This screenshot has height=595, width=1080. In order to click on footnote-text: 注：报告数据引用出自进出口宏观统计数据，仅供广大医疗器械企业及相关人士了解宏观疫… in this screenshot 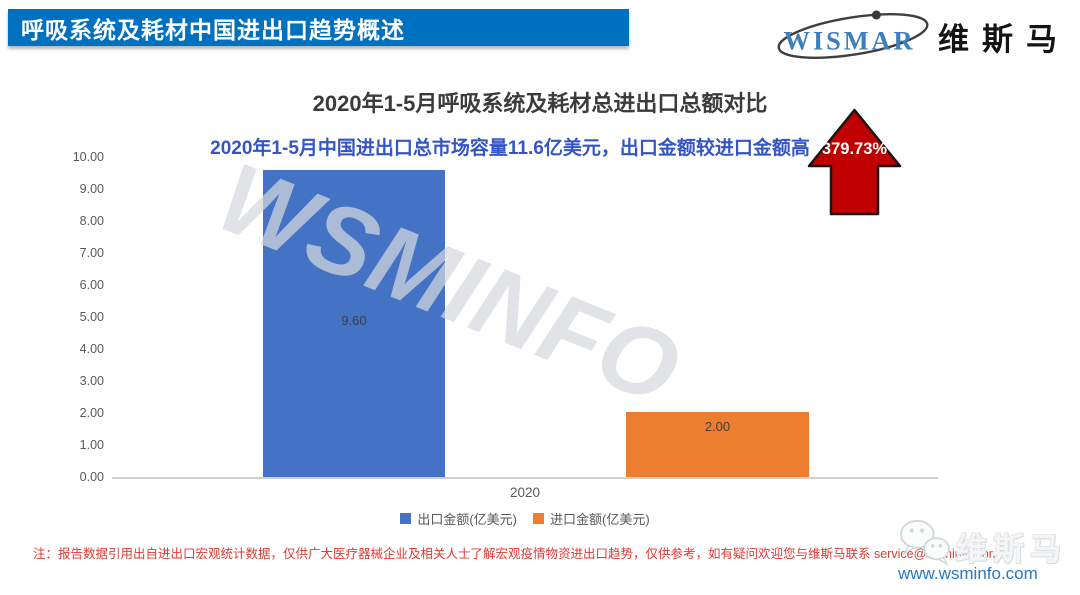, I will do `click(453, 554)`.